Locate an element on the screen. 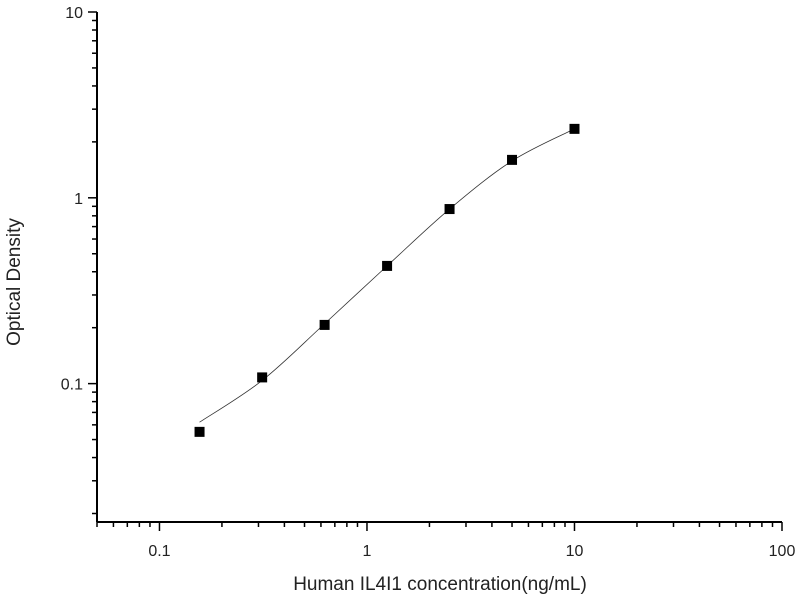 The image size is (800, 605). x-tick-label: 0.1 is located at coordinates (159, 551).